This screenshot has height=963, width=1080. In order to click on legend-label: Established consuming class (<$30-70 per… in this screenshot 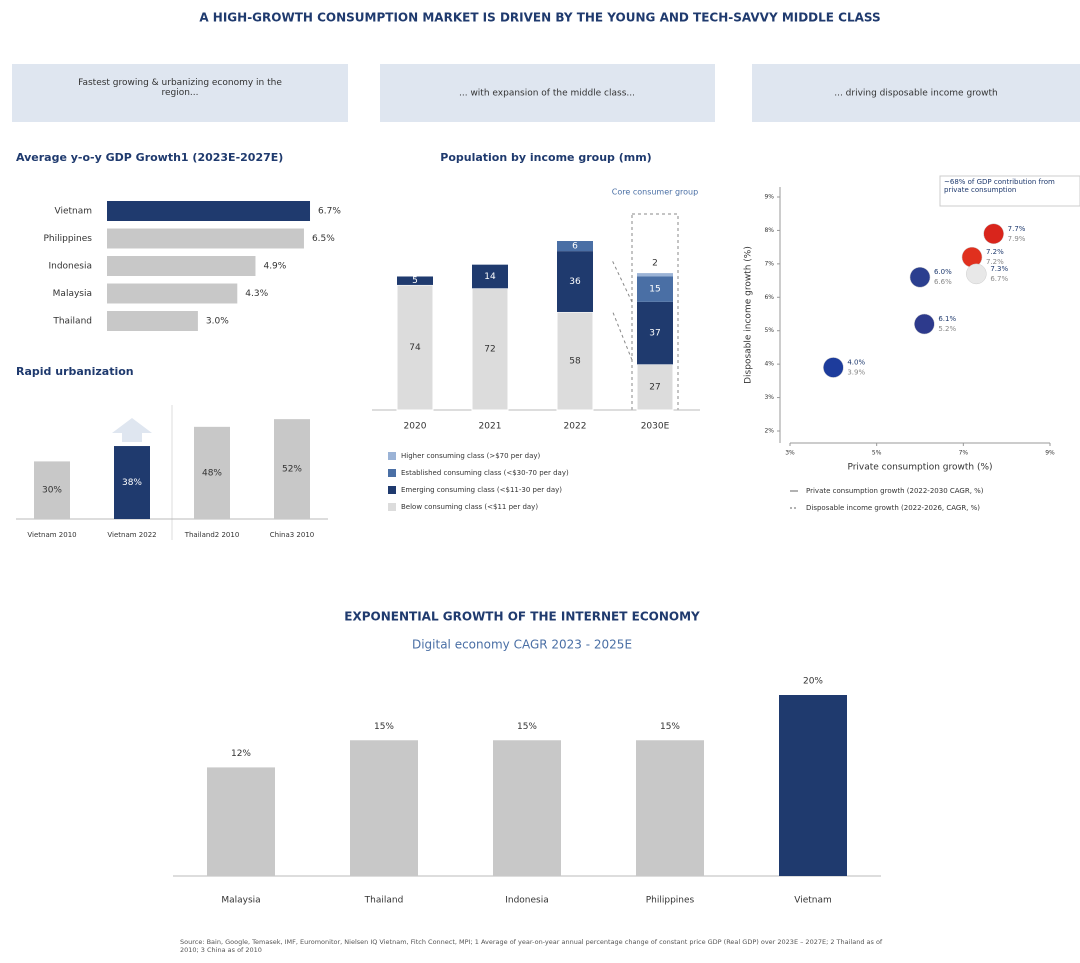, I will do `click(485, 473)`.